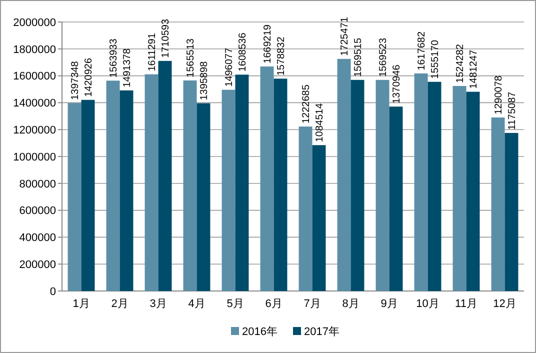  Describe the element at coordinates (512, 110) in the screenshot. I see `data-label: 1175087` at that location.